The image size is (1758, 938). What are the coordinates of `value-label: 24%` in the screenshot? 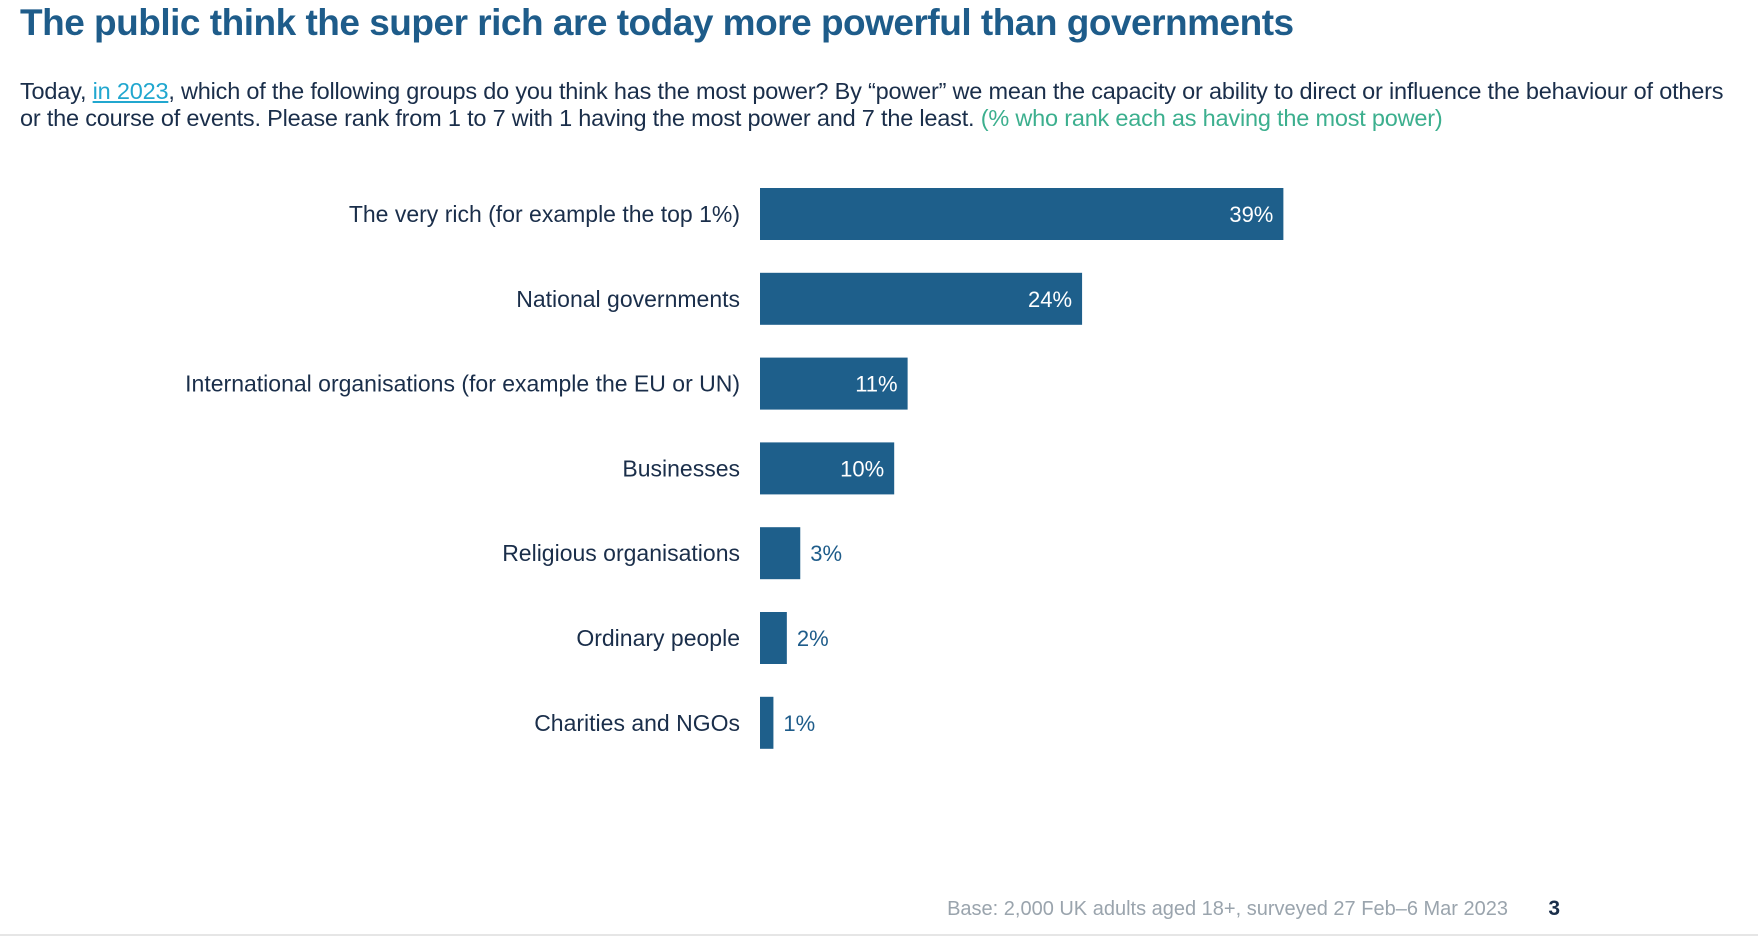 It's located at (1050, 299).